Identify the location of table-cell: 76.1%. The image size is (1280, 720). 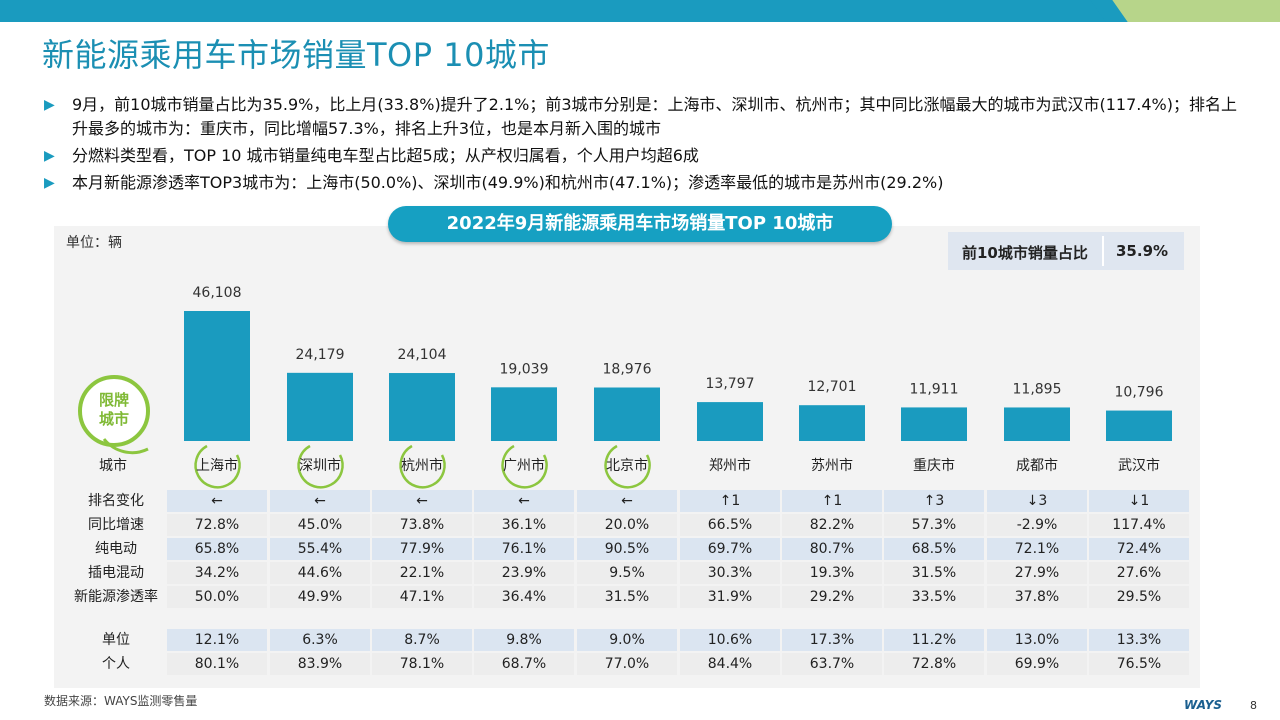
(524, 549).